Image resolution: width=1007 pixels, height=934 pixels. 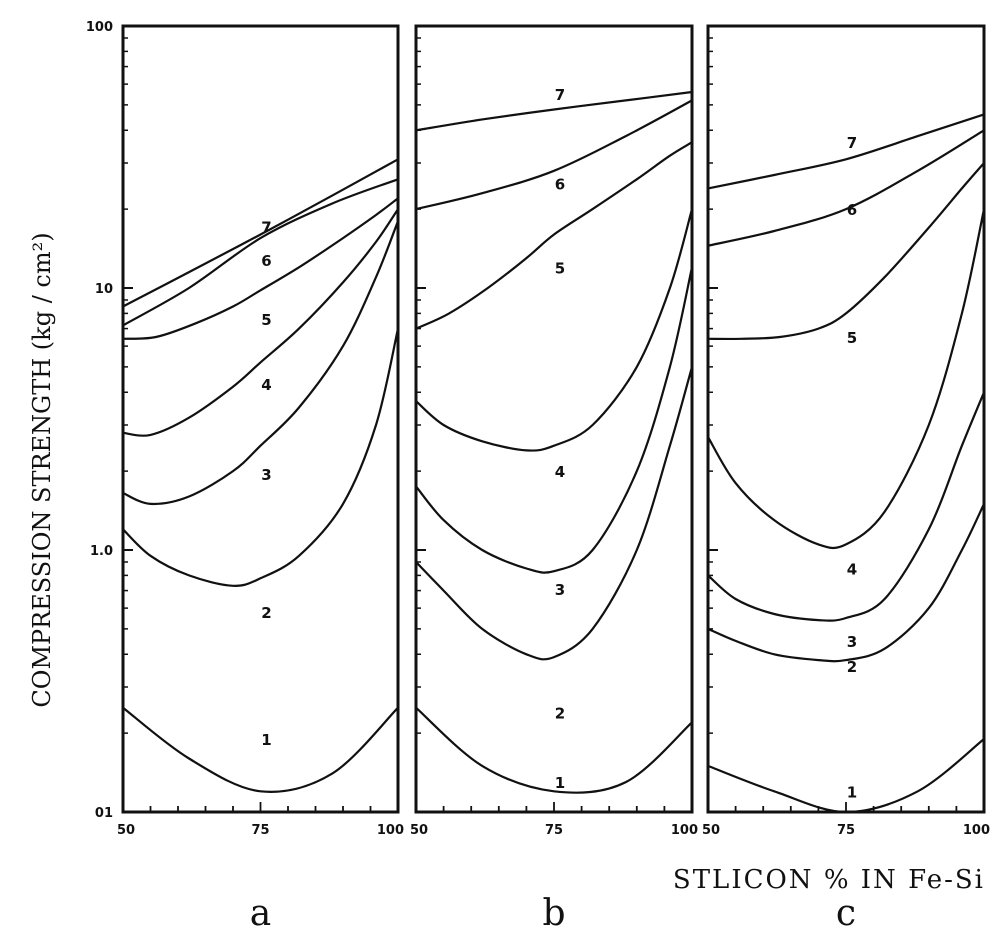 What do you see at coordinates (846, 913) in the screenshot?
I see `panel-letter: c` at bounding box center [846, 913].